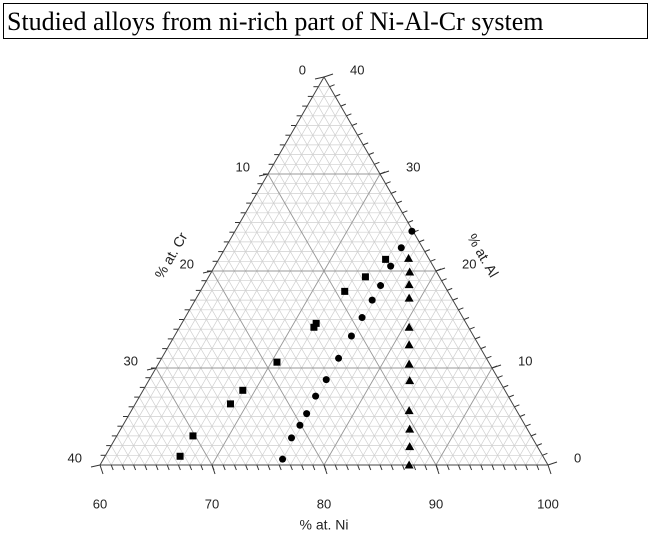 The height and width of the screenshot is (540, 653). Describe the element at coordinates (469, 263) in the screenshot. I see `al-tick-label: 20` at that location.